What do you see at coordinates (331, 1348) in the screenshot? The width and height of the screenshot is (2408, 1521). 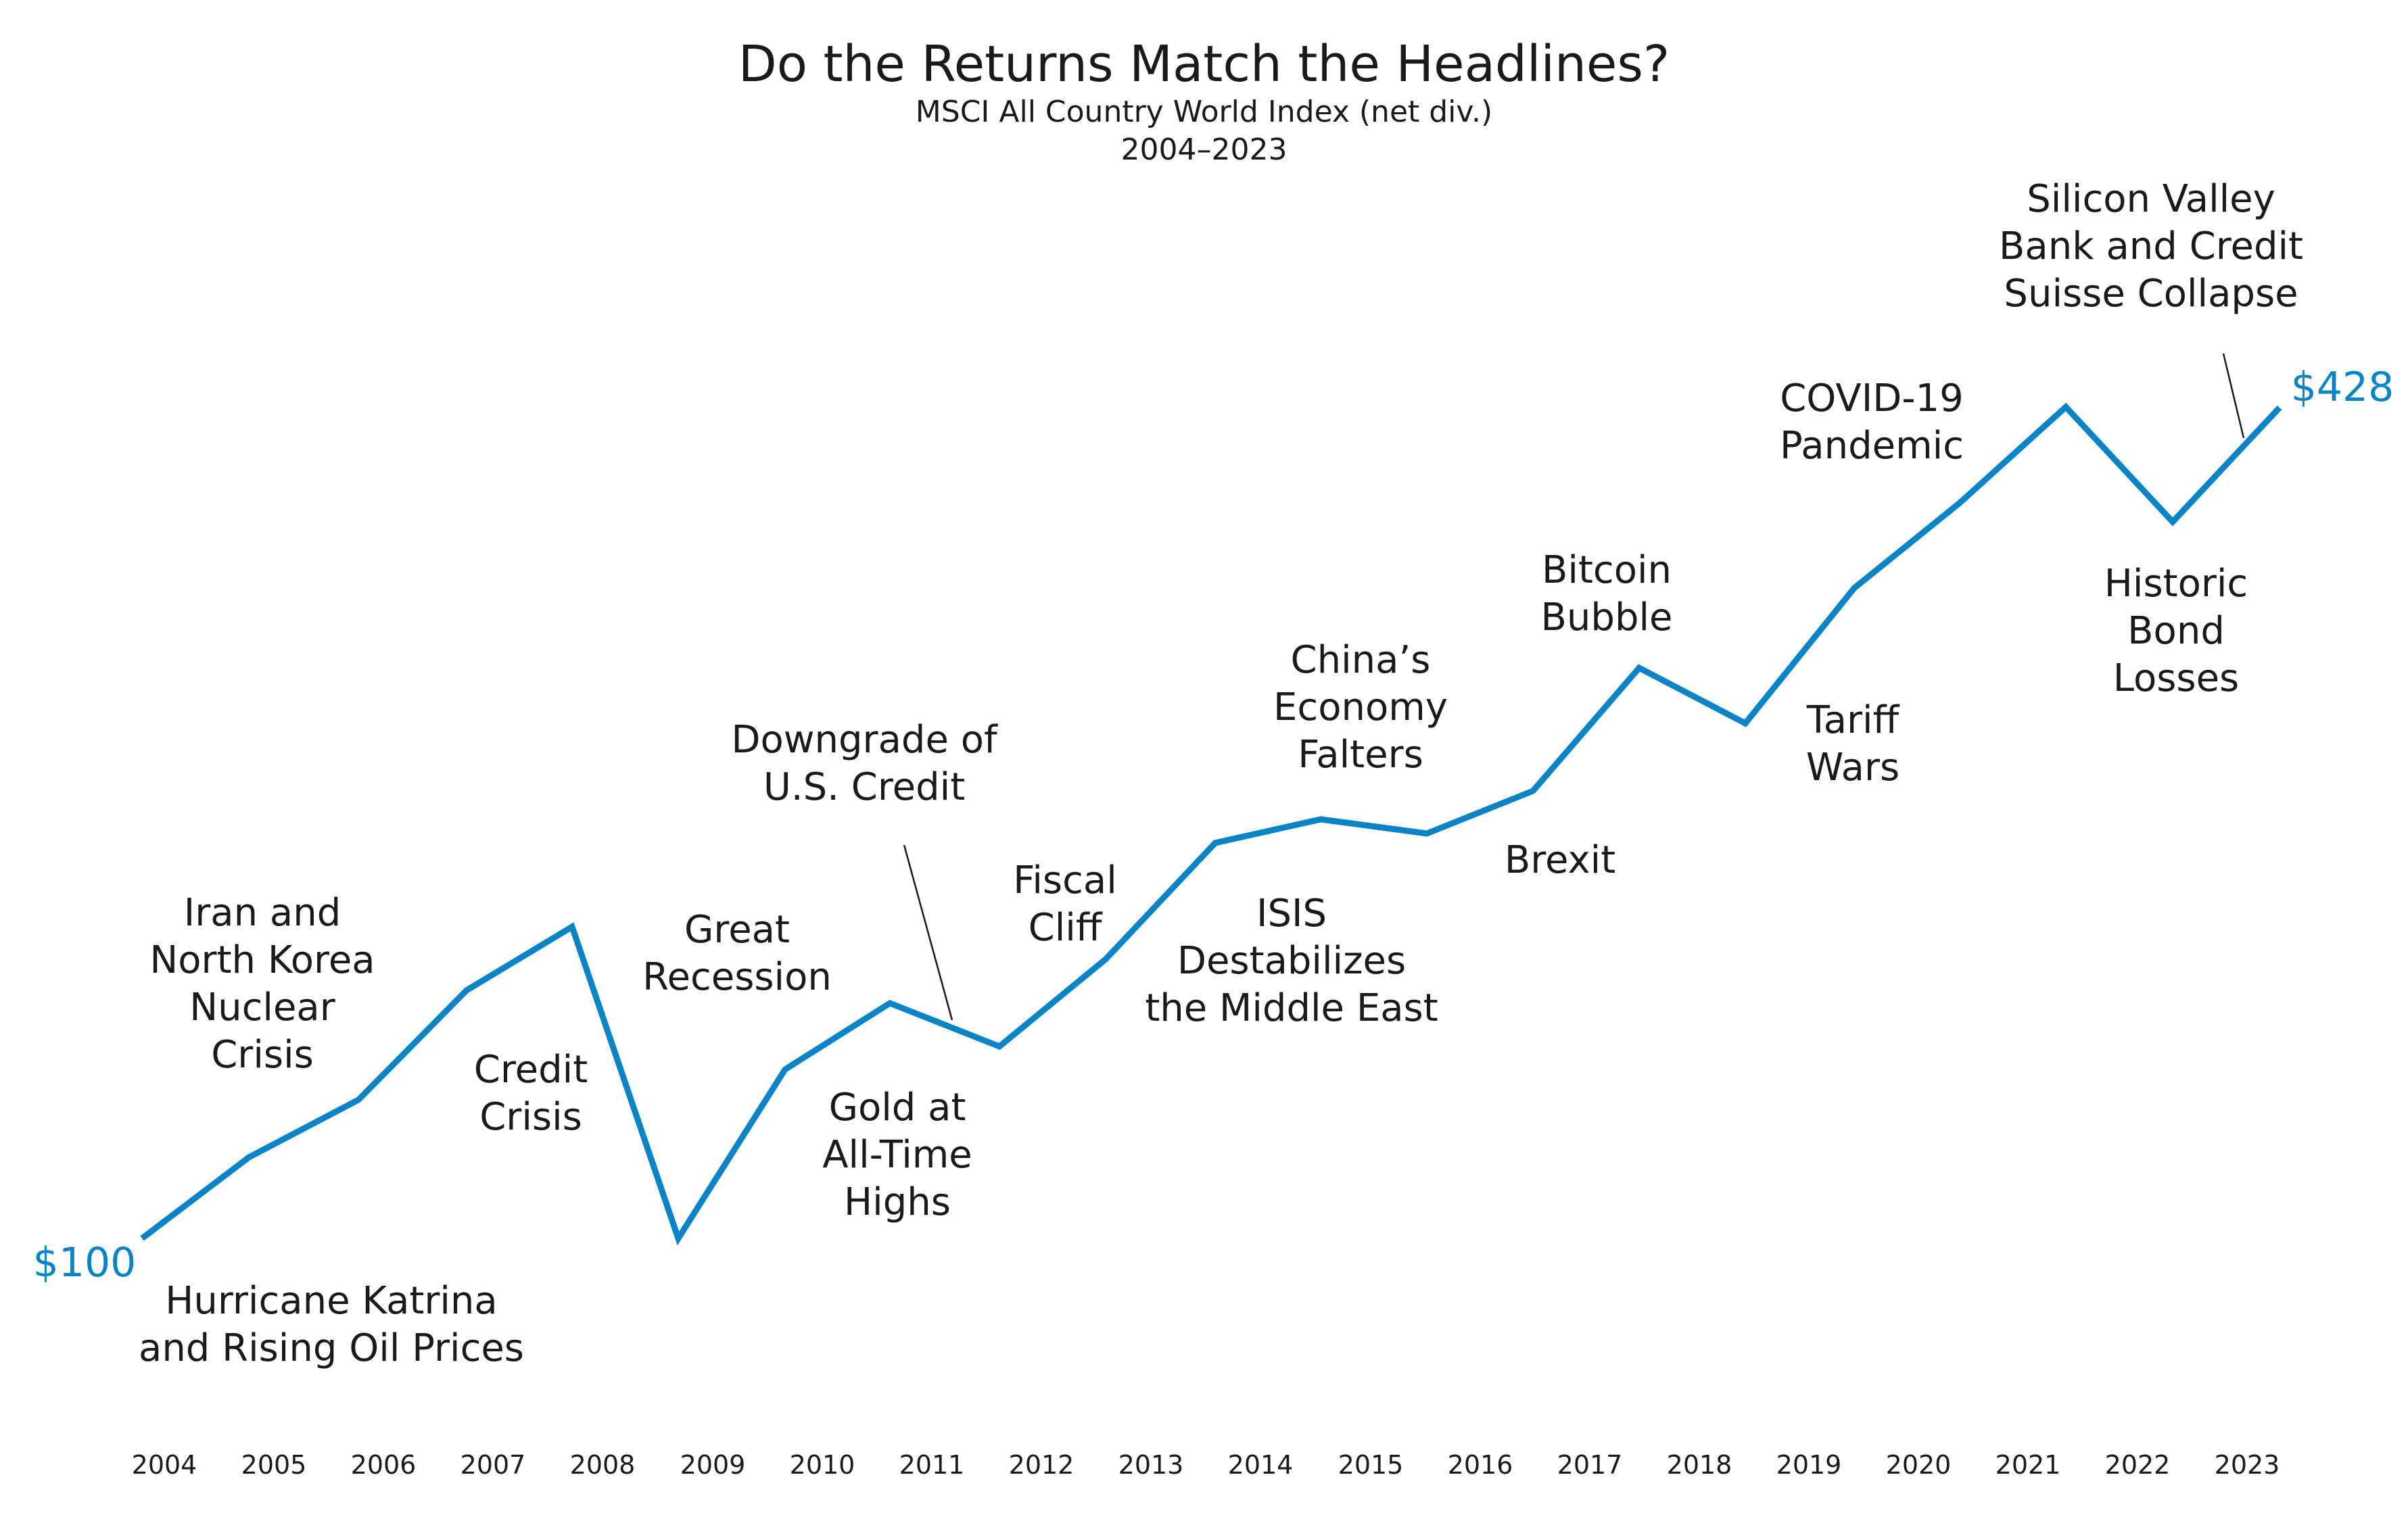 I see `annotation-label: and Rising Oil Prices` at bounding box center [331, 1348].